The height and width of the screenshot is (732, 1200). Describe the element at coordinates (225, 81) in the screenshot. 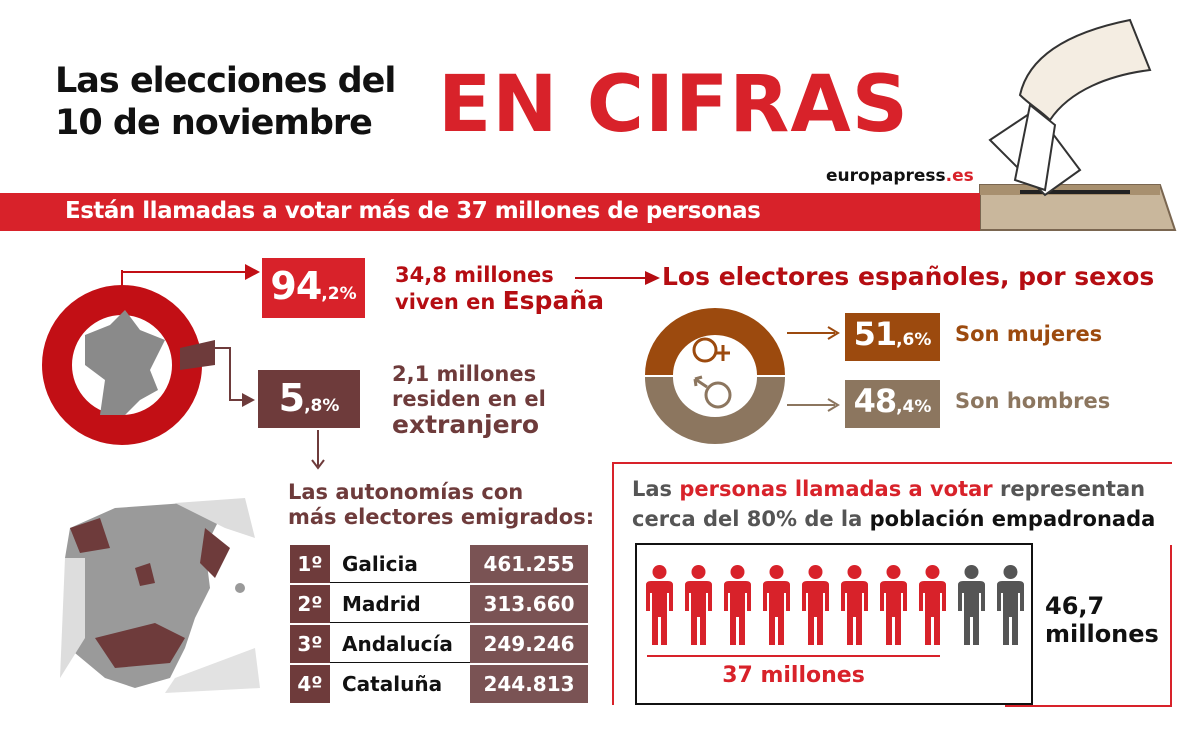

I see `title-line1: Las elecciones del` at that location.